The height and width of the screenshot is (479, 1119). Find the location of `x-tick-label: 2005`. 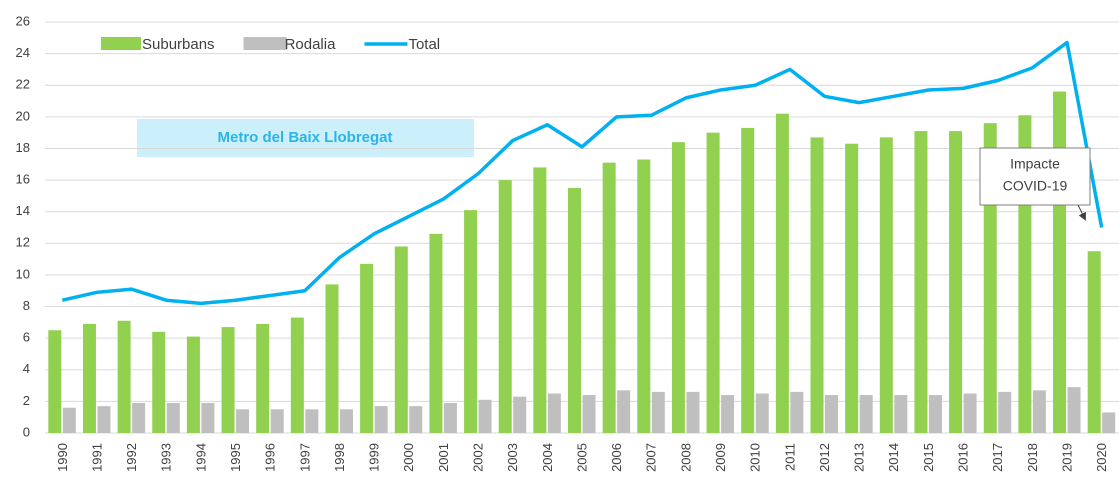

x-tick-label: 2005 is located at coordinates (581, 457).